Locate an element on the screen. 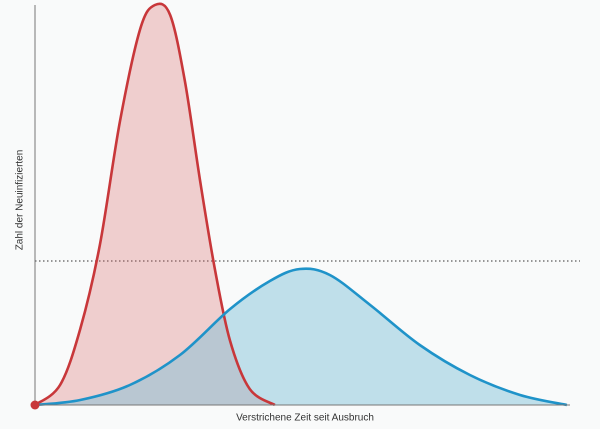 The height and width of the screenshot is (429, 600). y-axis-label: Zahl der Neuinfizierten is located at coordinates (20, 200).